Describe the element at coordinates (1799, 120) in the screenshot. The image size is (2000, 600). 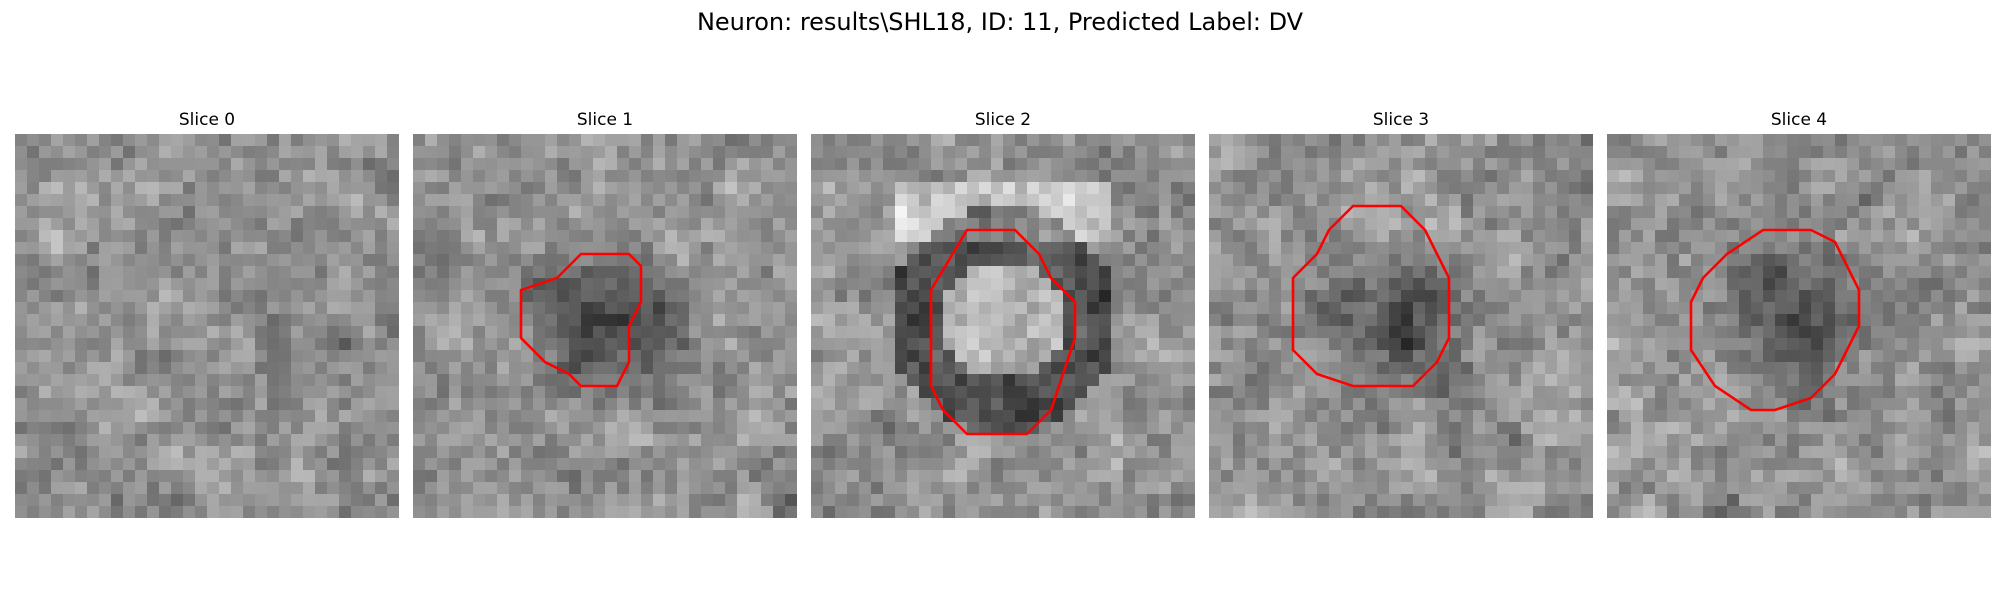
I see `slice-title-4: Slice 4` at that location.